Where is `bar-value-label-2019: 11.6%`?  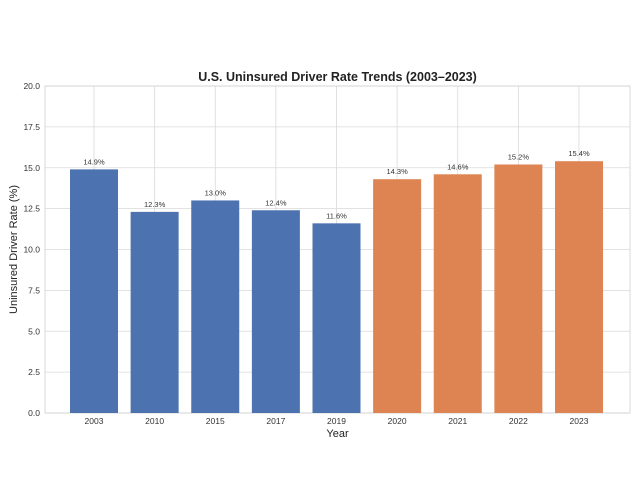
bar-value-label-2019: 11.6% is located at coordinates (336, 215).